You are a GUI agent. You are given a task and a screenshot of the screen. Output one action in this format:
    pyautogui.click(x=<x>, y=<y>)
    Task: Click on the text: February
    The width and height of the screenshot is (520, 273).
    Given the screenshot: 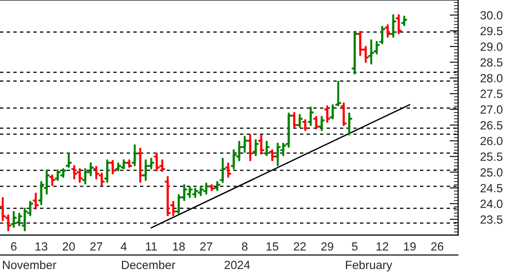 What is the action you would take?
    pyautogui.click(x=369, y=266)
    